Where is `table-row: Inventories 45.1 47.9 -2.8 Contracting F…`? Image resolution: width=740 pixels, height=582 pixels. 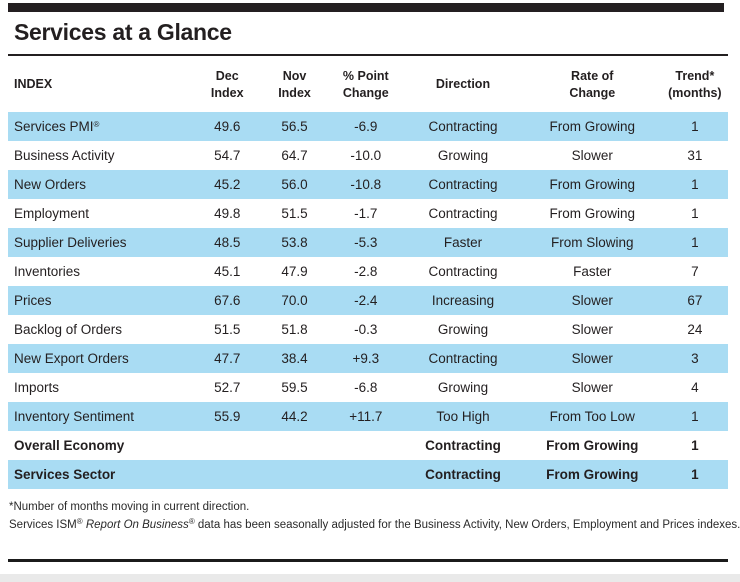
table-row: Inventories 45.1 47.9 -2.8 Contracting F… is located at coordinates (368, 271).